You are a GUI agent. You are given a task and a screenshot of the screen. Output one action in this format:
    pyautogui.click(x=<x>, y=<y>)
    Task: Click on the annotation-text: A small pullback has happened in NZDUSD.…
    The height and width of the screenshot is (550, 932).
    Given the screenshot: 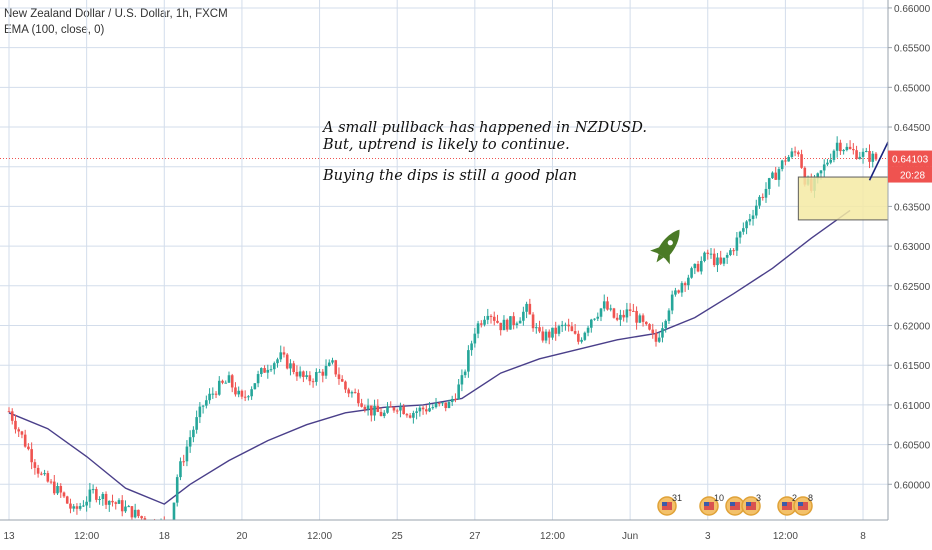 What is the action you would take?
    pyautogui.click(x=485, y=152)
    